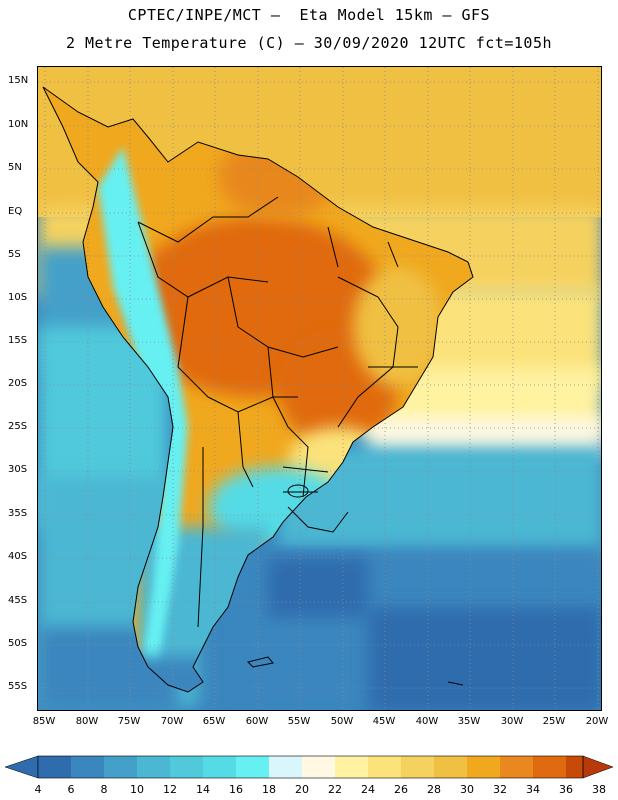 The width and height of the screenshot is (618, 800). I want to click on lat-label-30s: 30S, so click(18, 469).